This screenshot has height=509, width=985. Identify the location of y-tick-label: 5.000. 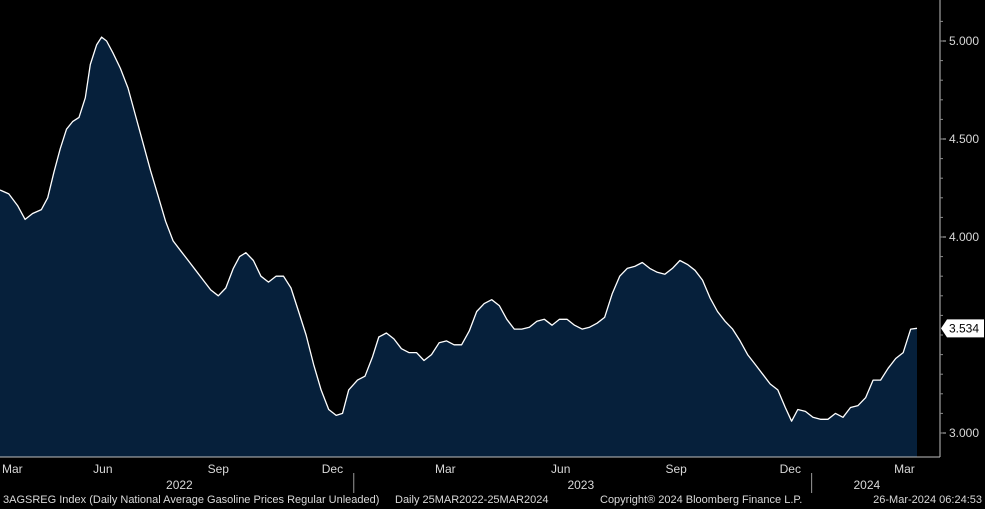
(964, 41).